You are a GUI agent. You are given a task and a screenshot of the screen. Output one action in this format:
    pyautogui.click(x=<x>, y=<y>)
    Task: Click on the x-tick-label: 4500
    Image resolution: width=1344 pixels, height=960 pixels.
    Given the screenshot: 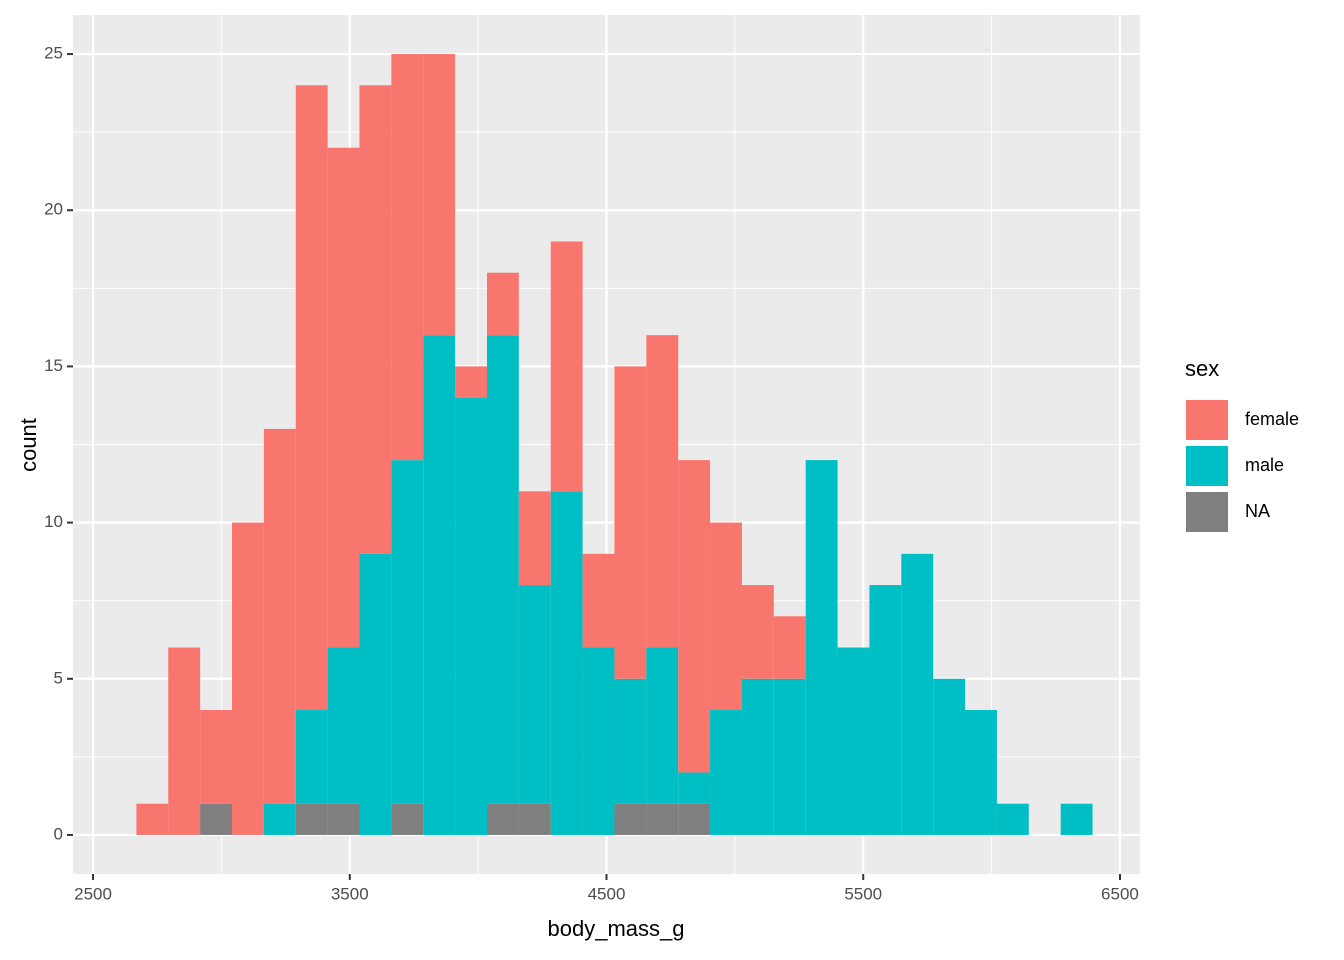 What is the action you would take?
    pyautogui.click(x=607, y=893)
    